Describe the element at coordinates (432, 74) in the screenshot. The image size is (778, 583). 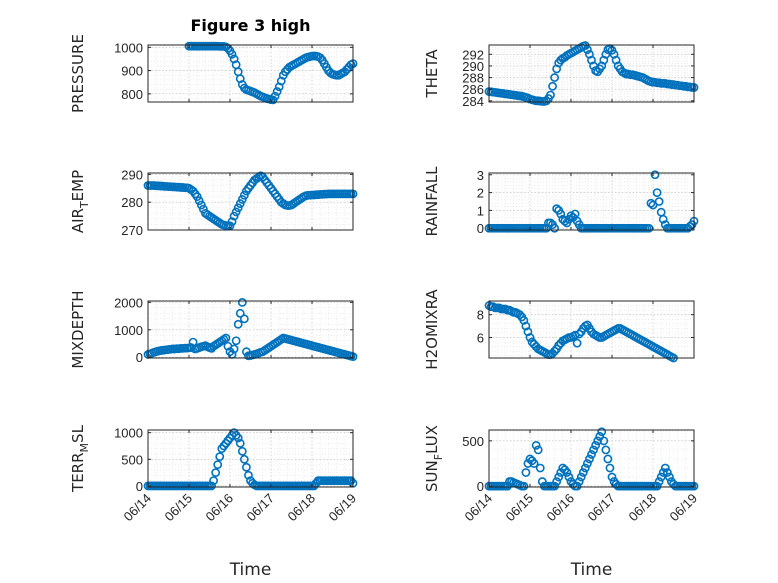
I see `y-axis-label-main: THETA` at that location.